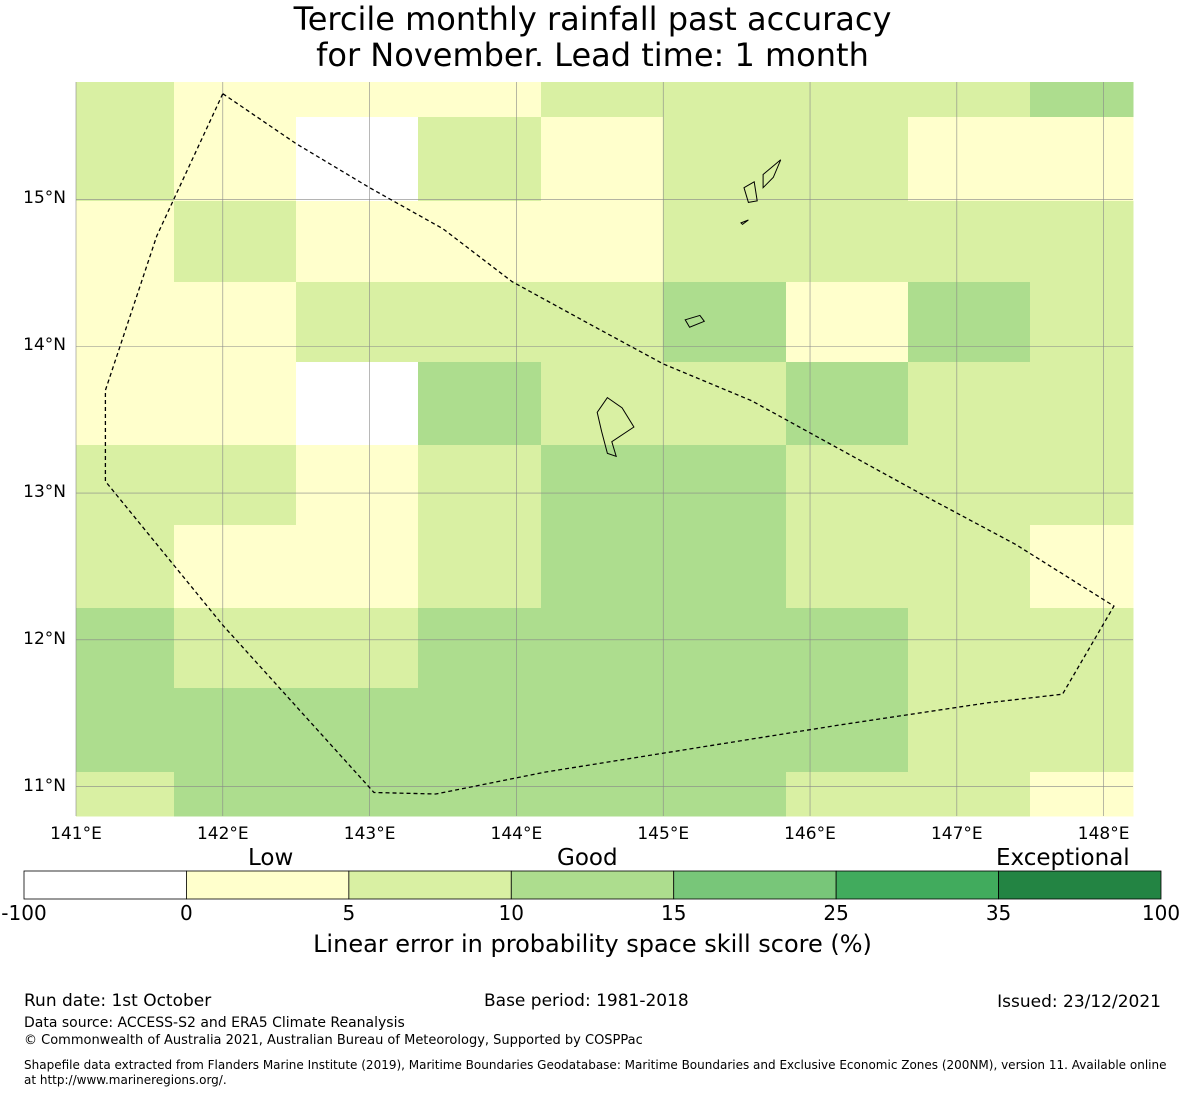  What do you see at coordinates (369, 834) in the screenshot?
I see `longitude-tick-label: 143°E` at bounding box center [369, 834].